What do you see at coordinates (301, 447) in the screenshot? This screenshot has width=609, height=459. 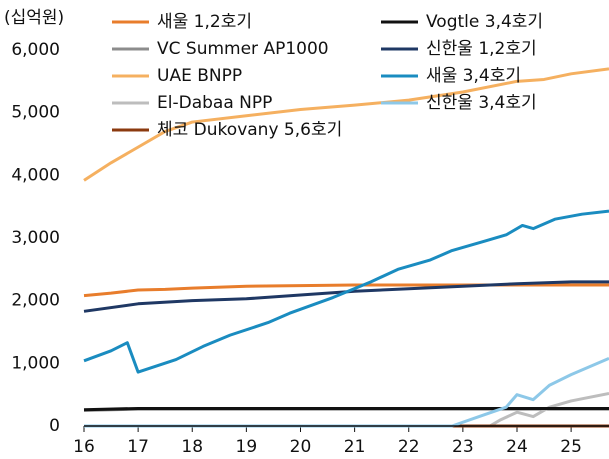 I see `x-tick-label: 20` at bounding box center [301, 447].